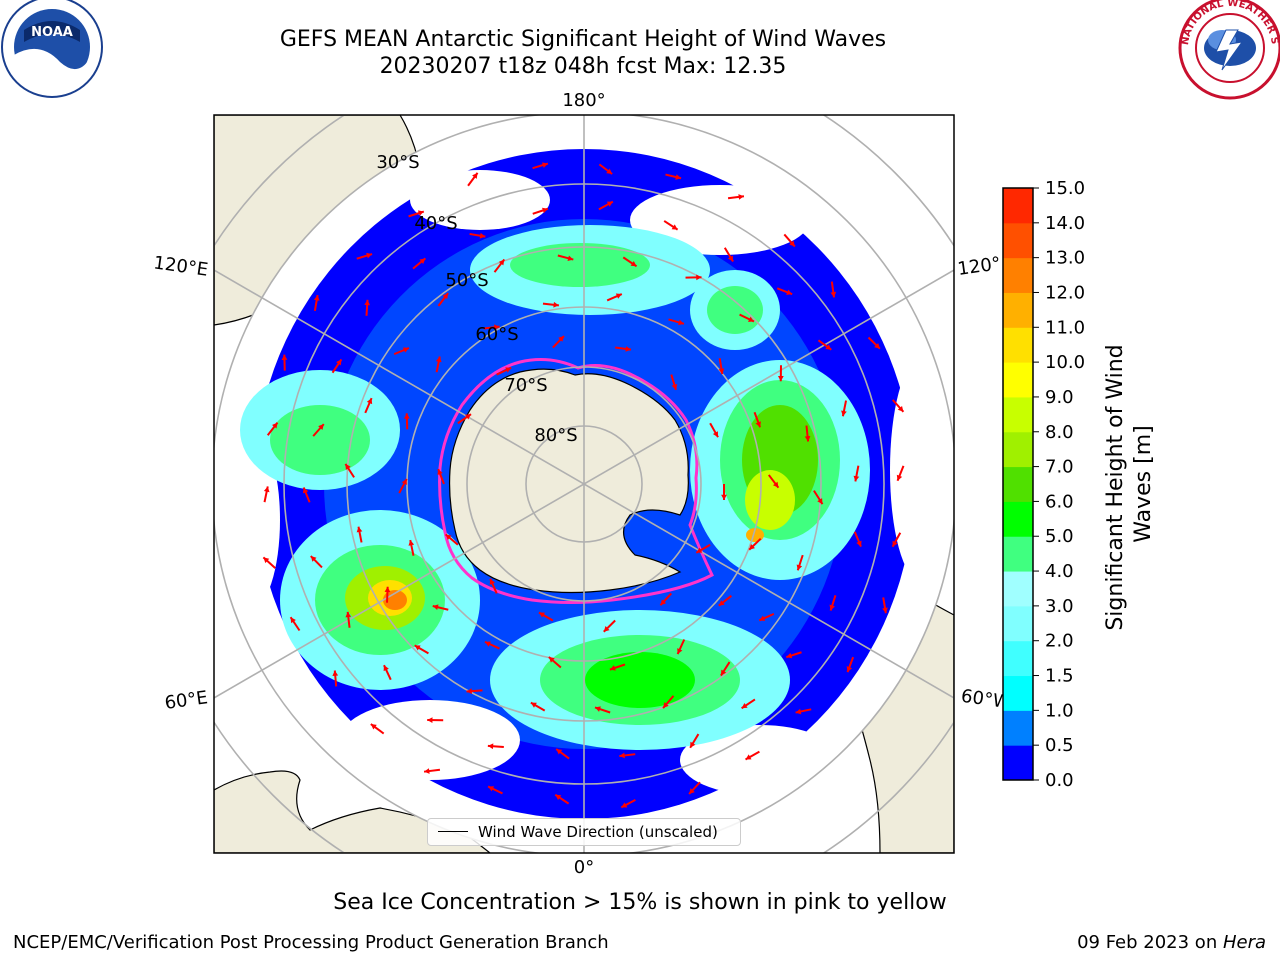 This screenshot has width=1280, height=960. What do you see at coordinates (640, 23) in the screenshot?
I see `nws-logo-text: NATIONAL WEATHER SERVICE` at bounding box center [640, 23].